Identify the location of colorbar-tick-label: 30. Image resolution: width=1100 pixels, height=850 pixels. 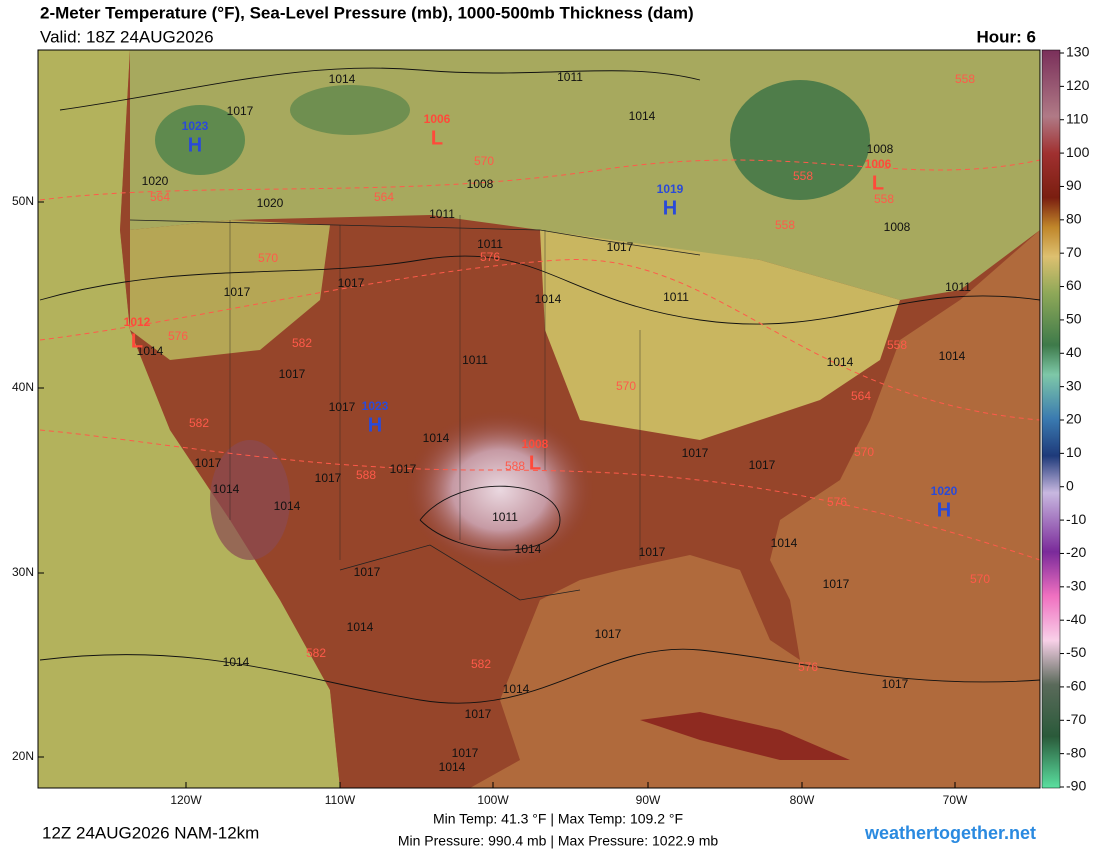
(1074, 385).